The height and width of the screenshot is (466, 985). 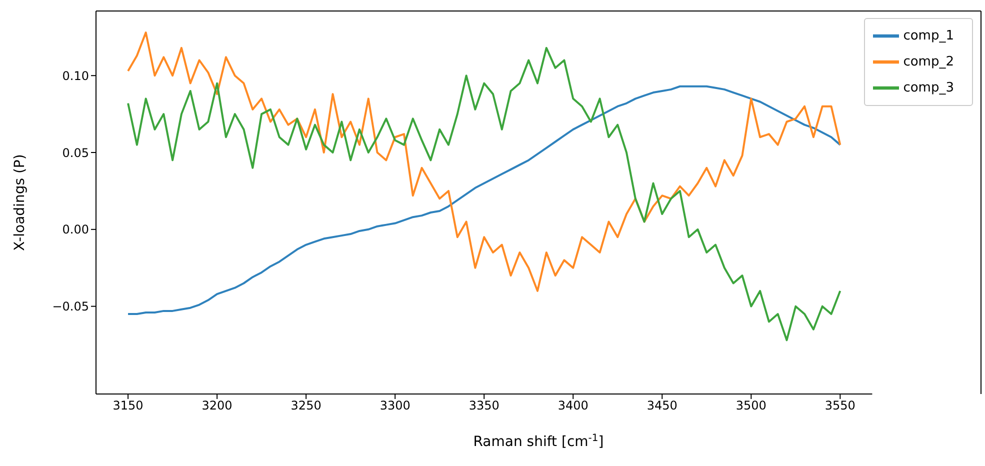 I want to click on legend-label: comp_1, so click(x=928, y=36).